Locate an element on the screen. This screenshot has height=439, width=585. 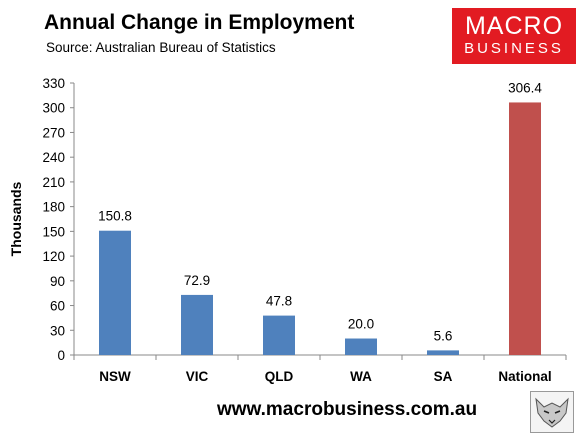
x-tick-label: QLD is located at coordinates (279, 376).